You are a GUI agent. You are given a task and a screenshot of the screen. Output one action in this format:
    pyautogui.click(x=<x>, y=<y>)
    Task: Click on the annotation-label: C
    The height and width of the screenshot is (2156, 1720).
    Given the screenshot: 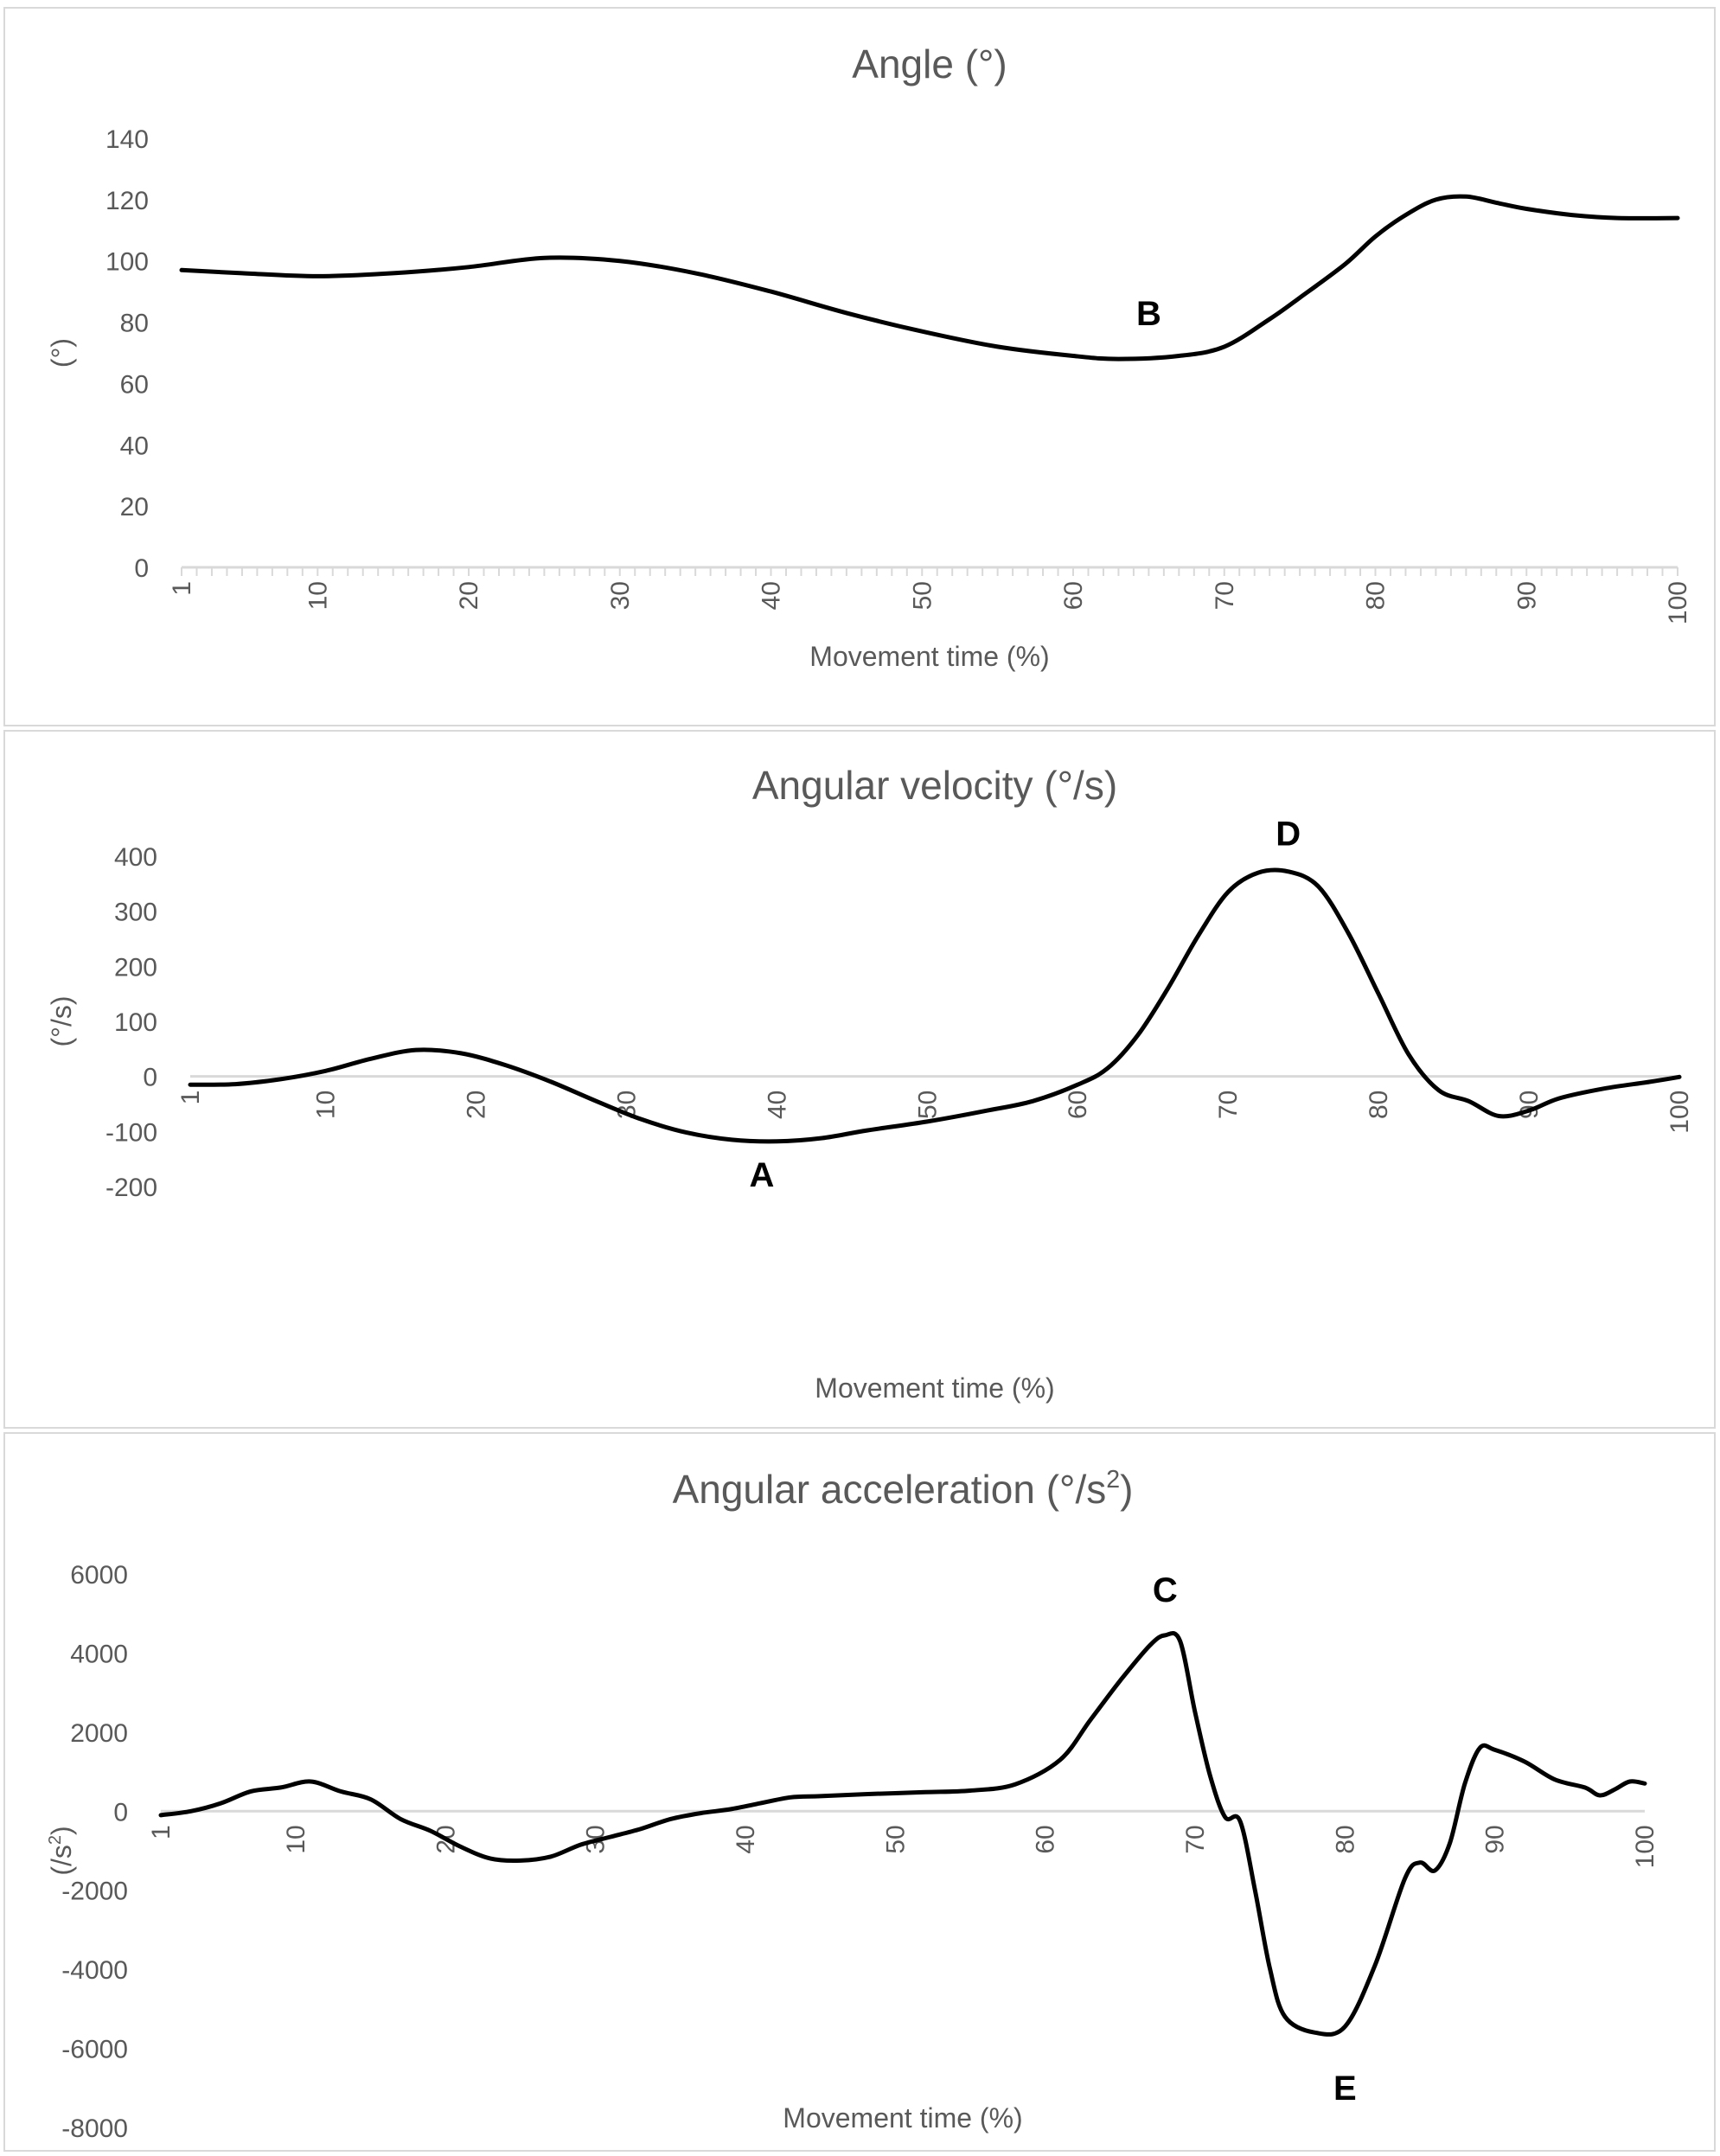 What is the action you would take?
    pyautogui.click(x=1166, y=1590)
    